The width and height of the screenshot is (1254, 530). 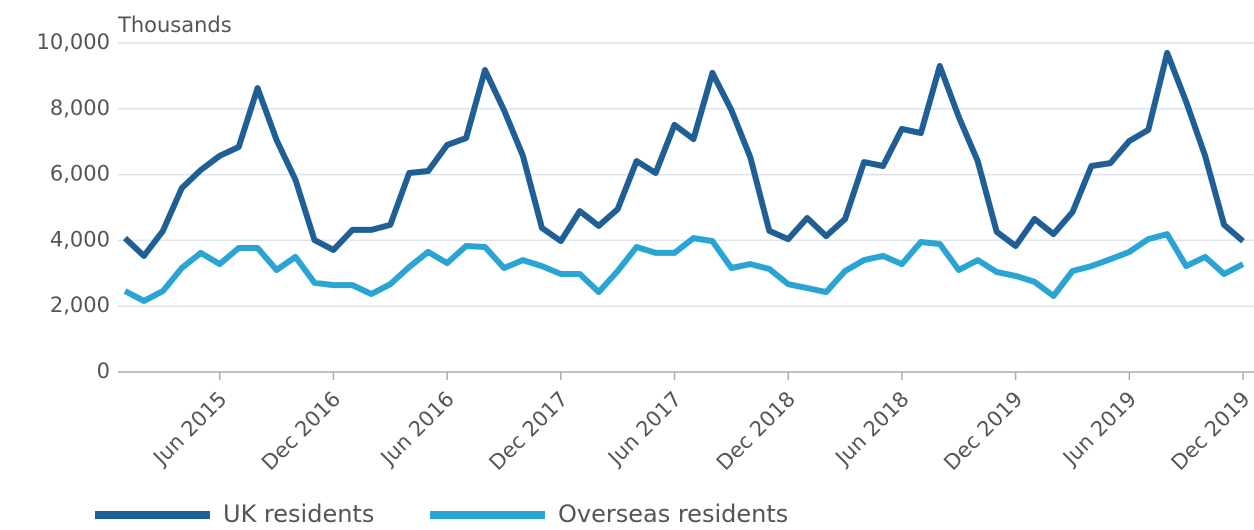 I want to click on x-tick-label: Jun 2018, so click(x=872, y=429).